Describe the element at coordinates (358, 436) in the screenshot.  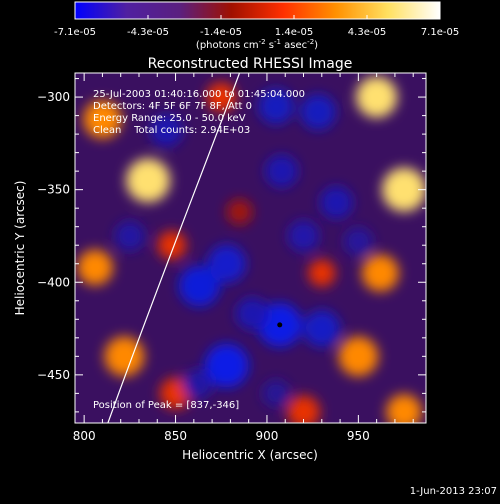
I see `x-tick-label: 950` at that location.